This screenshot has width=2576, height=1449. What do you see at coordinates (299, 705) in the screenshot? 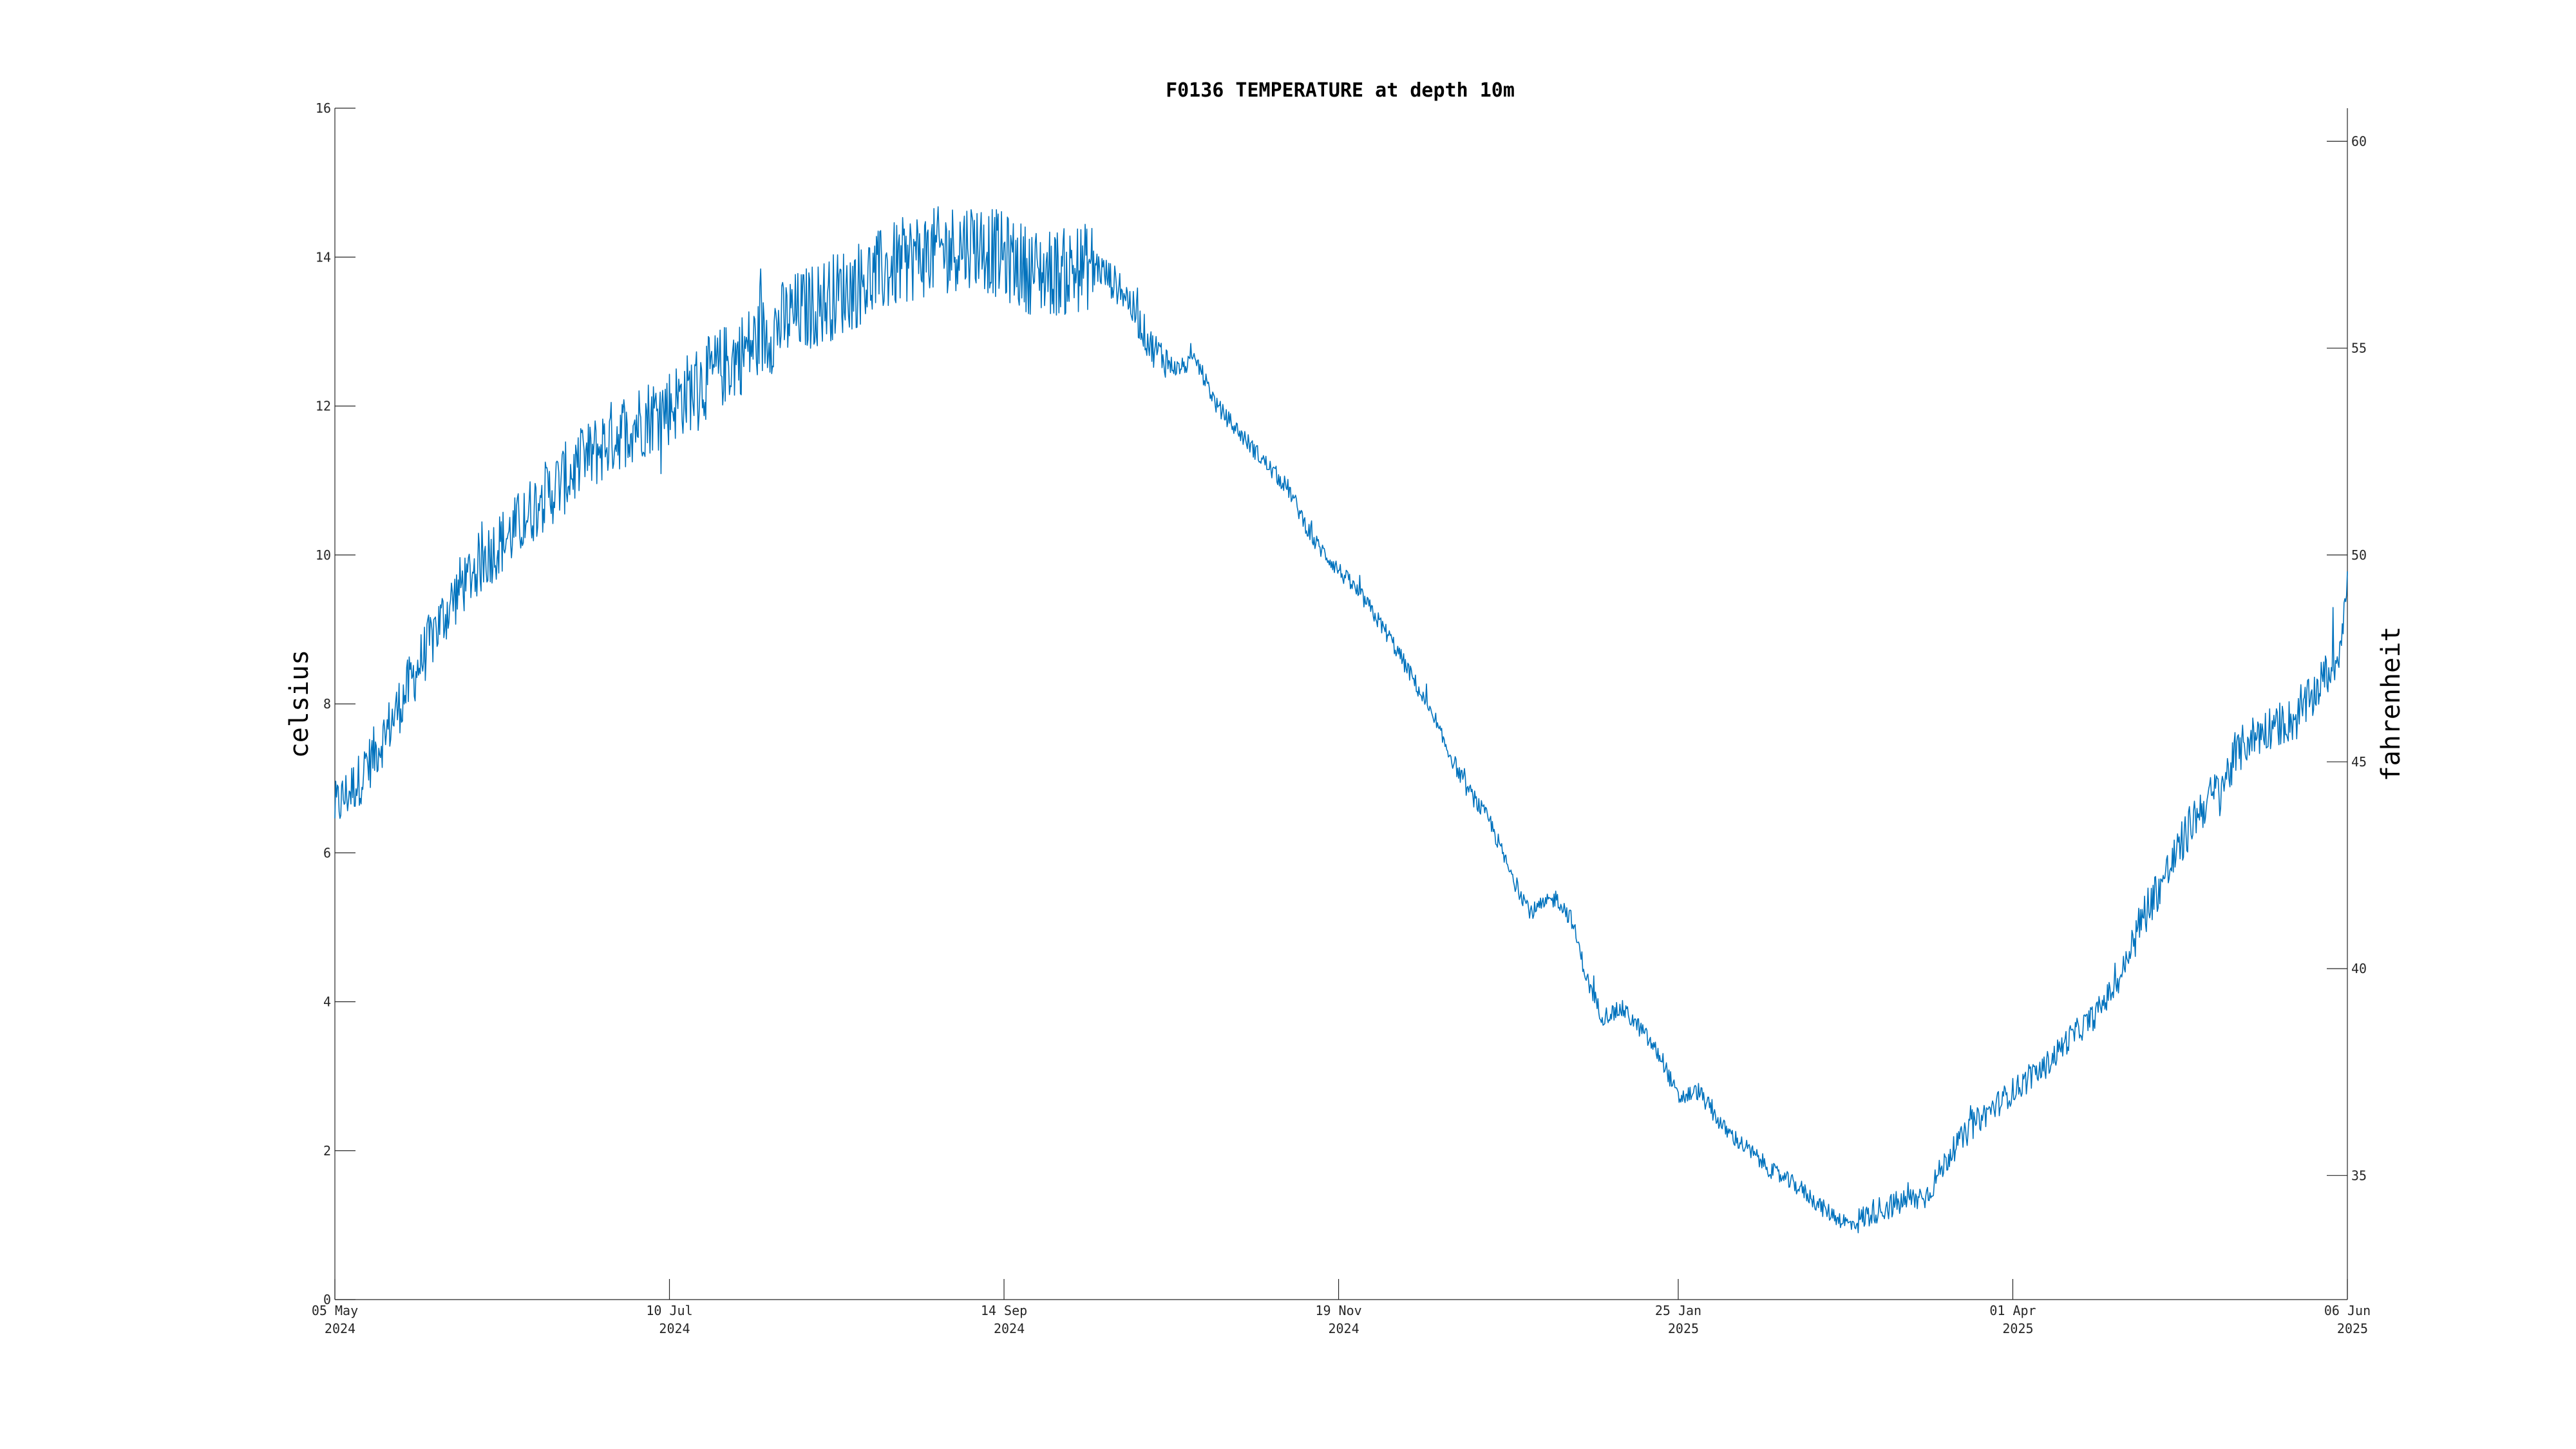
I see `left-y-axis-label: celsius` at bounding box center [299, 705].